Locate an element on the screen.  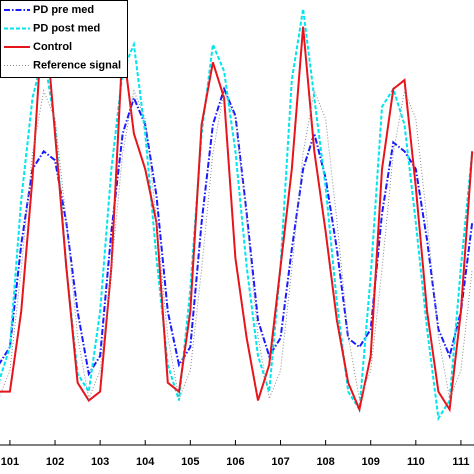
x-tick-label: 111 is located at coordinates (460, 462).